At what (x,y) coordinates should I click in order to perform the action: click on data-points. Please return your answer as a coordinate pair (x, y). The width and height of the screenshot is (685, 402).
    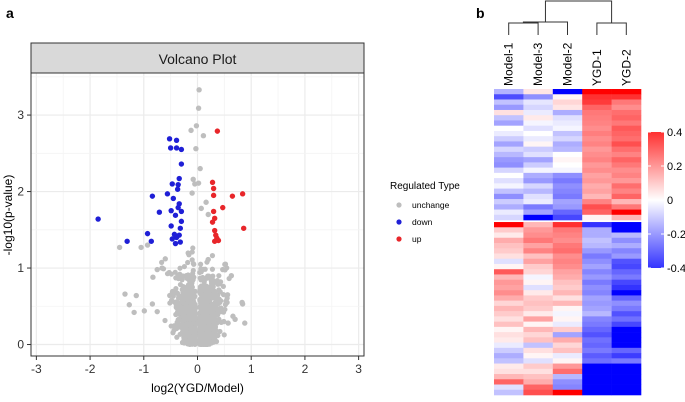
    Looking at the image, I should click on (171, 217).